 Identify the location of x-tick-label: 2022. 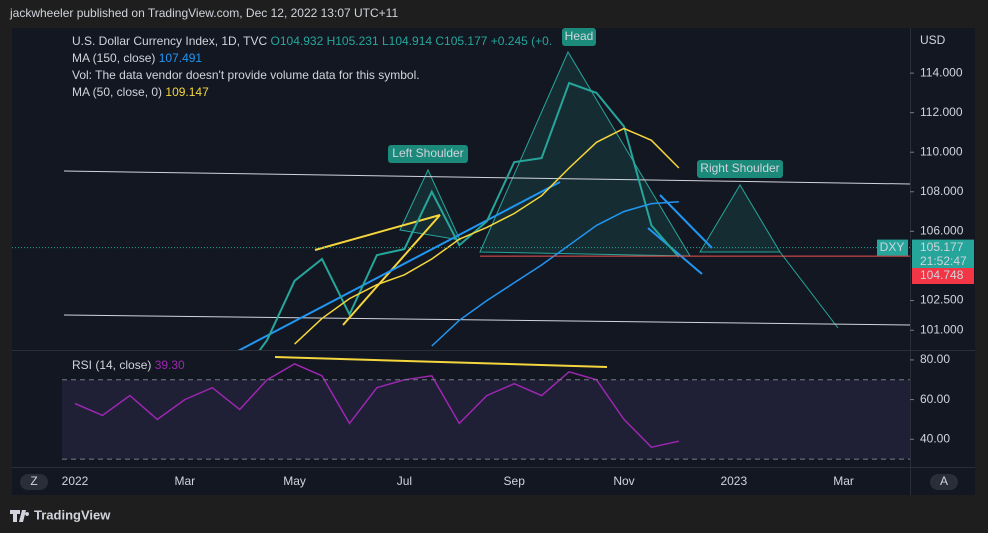
(75, 481).